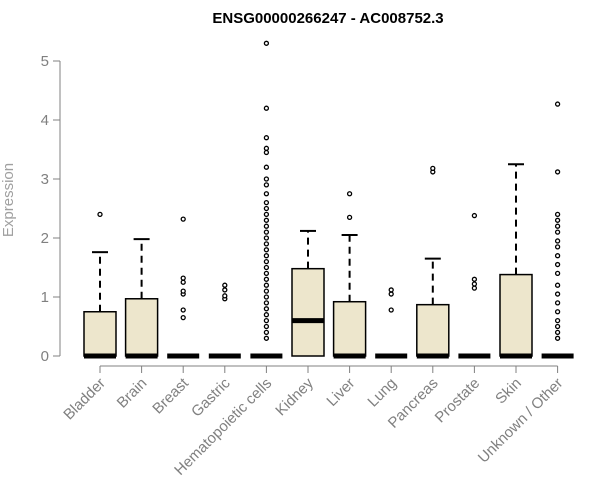  I want to click on chart-title: ENSG00000266247 - AC008752.3, so click(327, 18).